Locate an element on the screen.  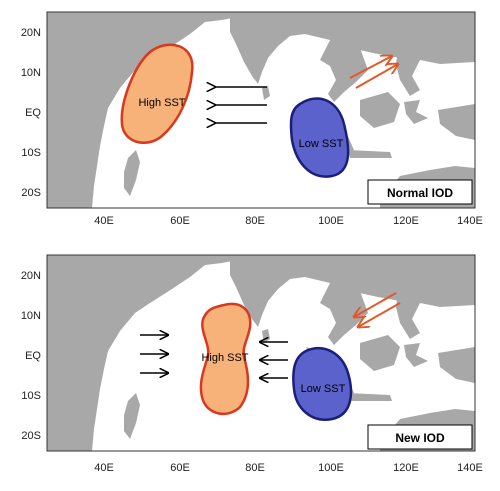
legend-label: New IOD is located at coordinates (420, 438).